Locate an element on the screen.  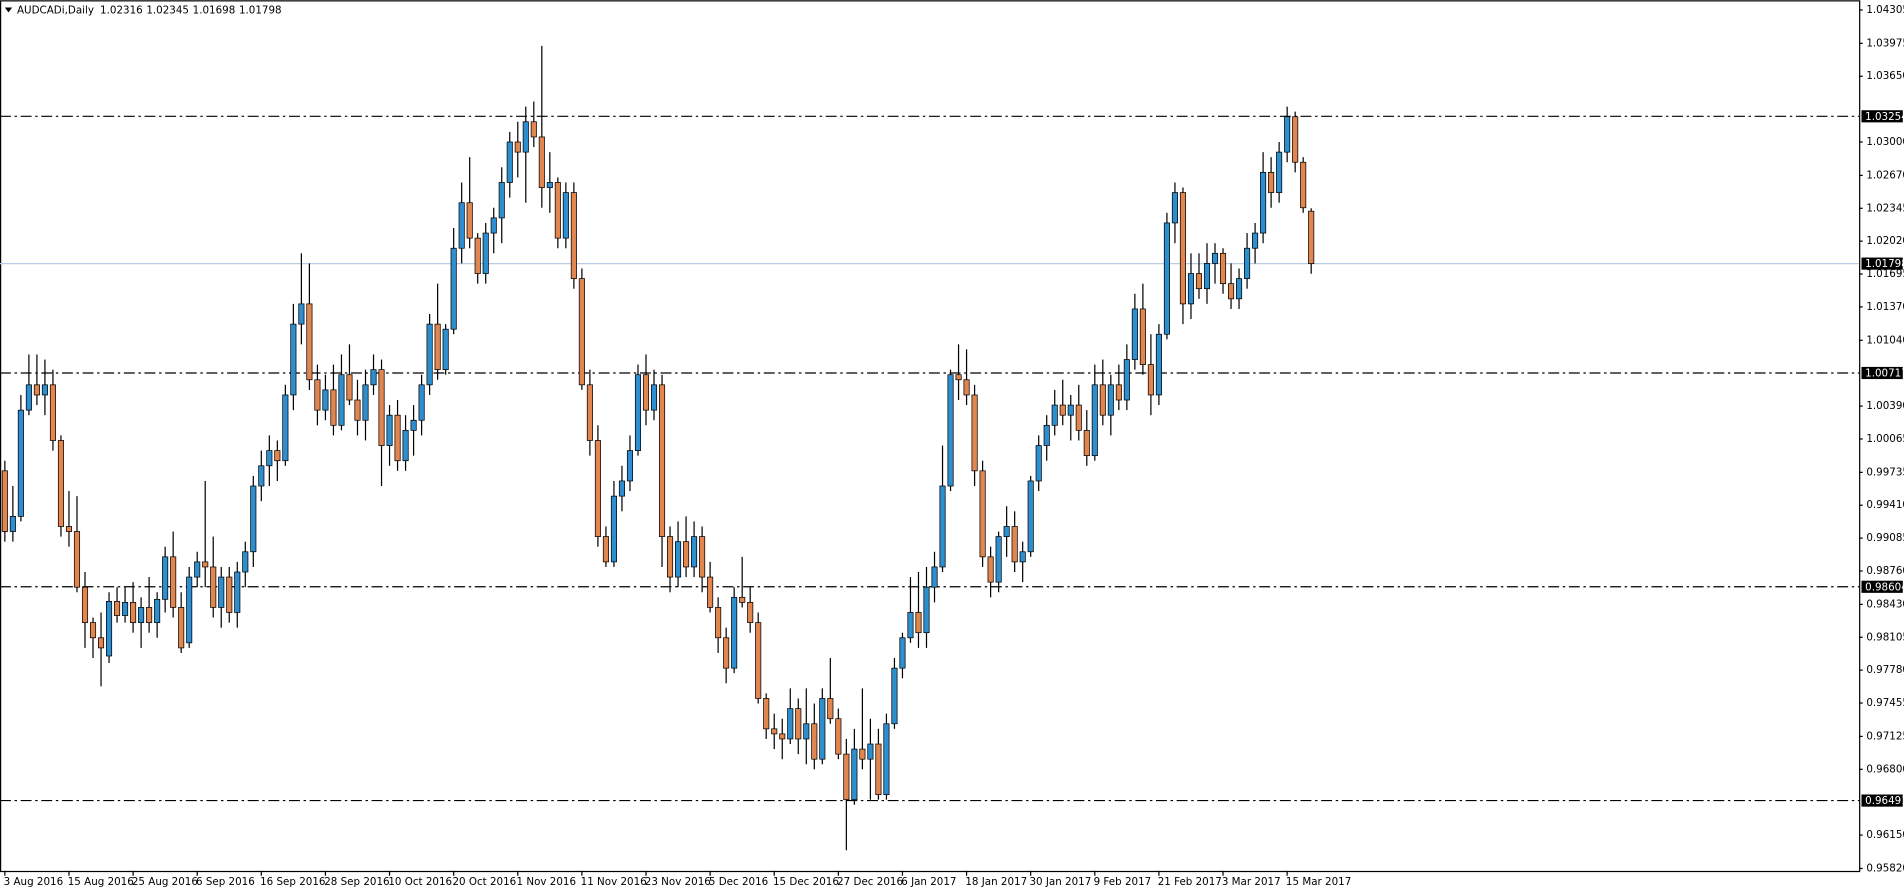
y-tick-label: 1.01695 is located at coordinates (1885, 274).